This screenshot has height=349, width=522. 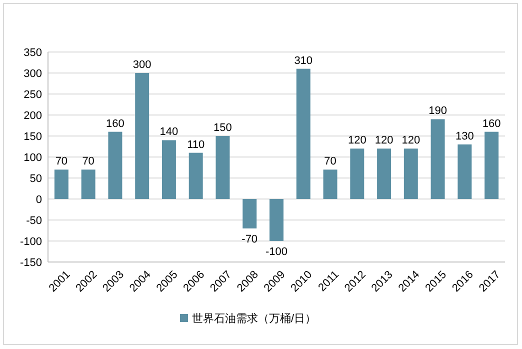 I want to click on data-label: -70, so click(x=250, y=239).